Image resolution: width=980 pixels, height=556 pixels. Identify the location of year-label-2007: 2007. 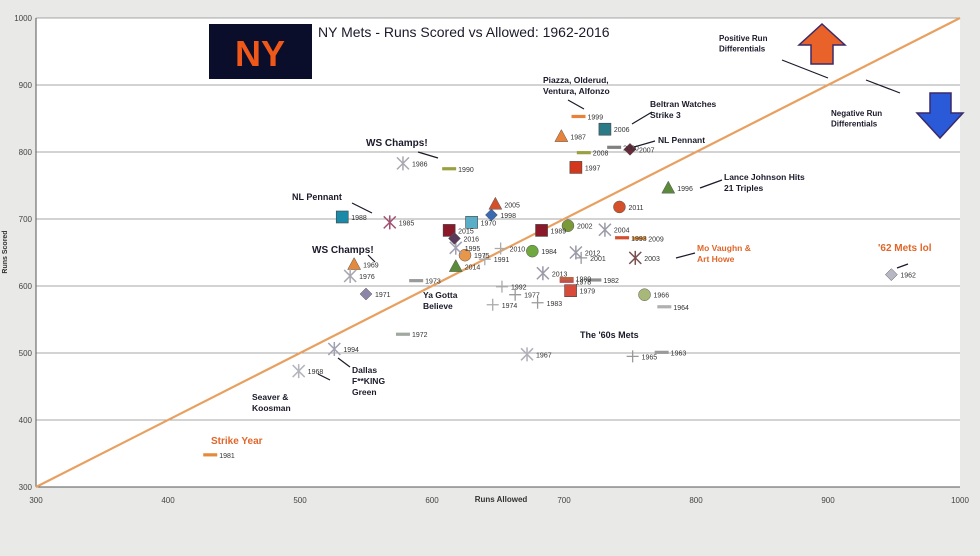
(647, 150).